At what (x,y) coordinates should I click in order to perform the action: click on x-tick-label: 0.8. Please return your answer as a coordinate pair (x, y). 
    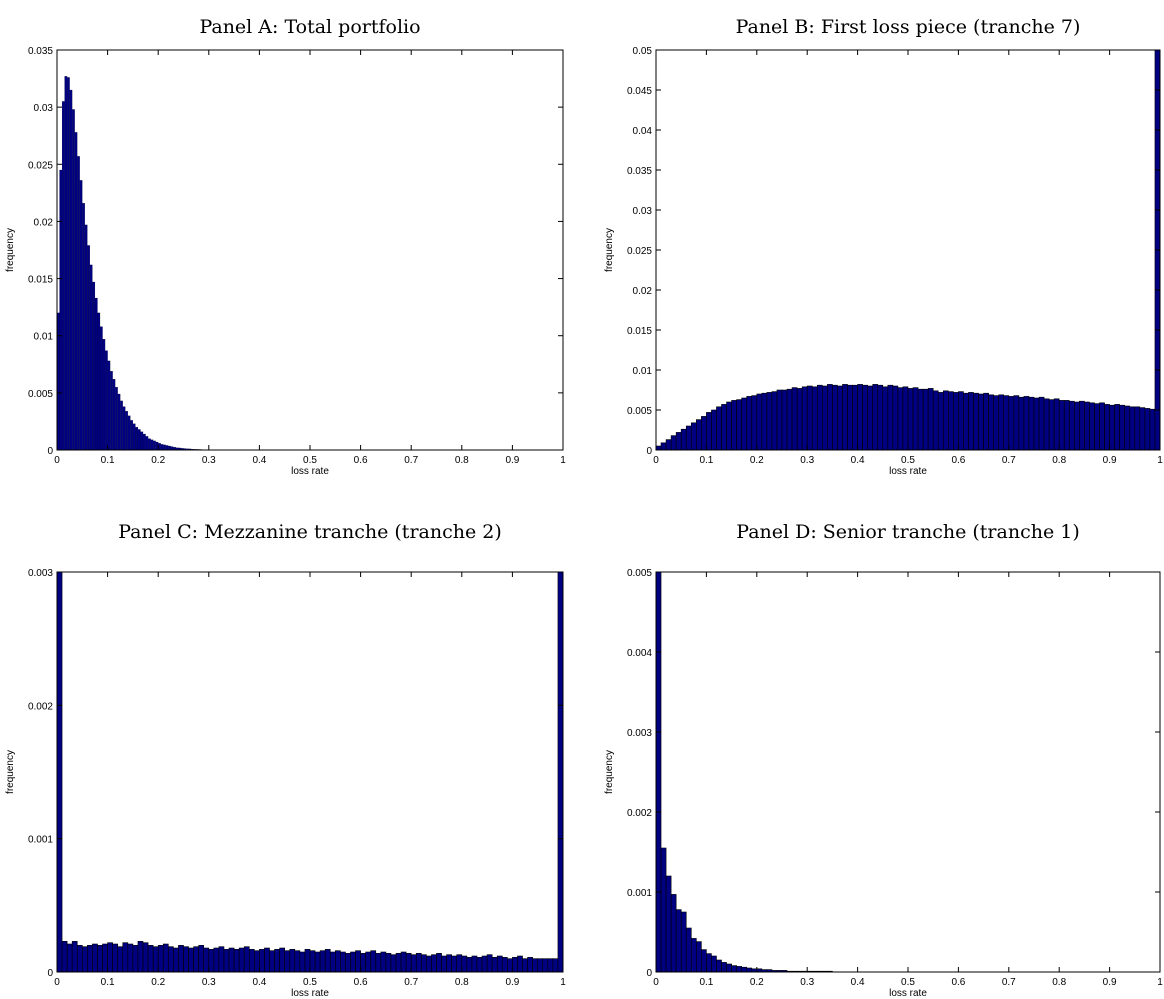
    Looking at the image, I should click on (462, 460).